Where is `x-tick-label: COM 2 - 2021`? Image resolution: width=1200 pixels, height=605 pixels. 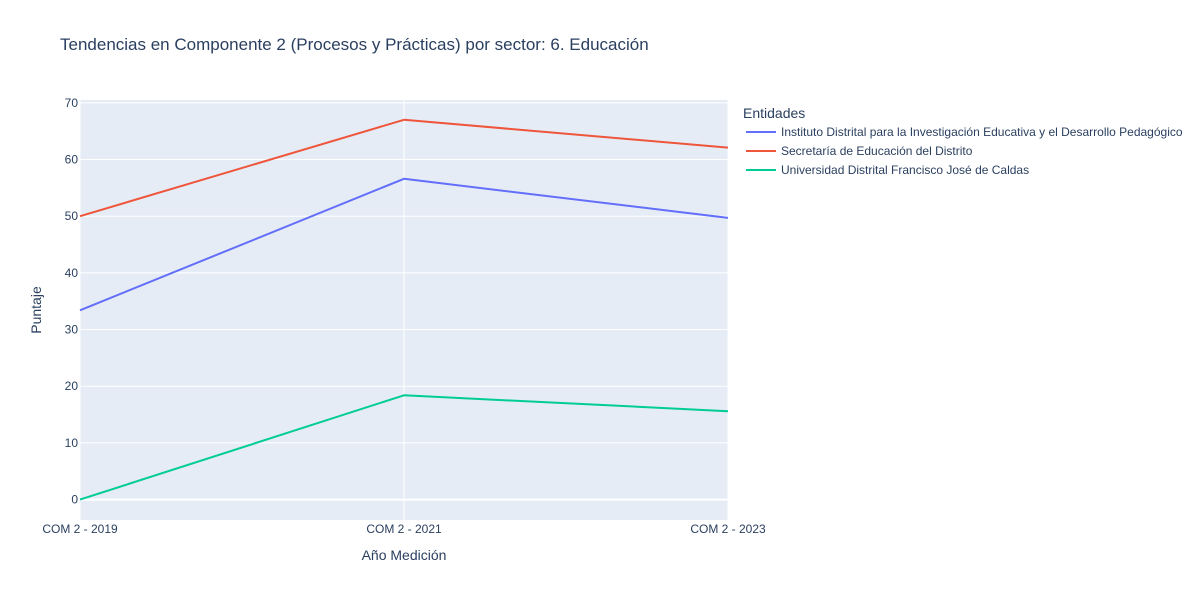
x-tick-label: COM 2 - 2021 is located at coordinates (404, 529).